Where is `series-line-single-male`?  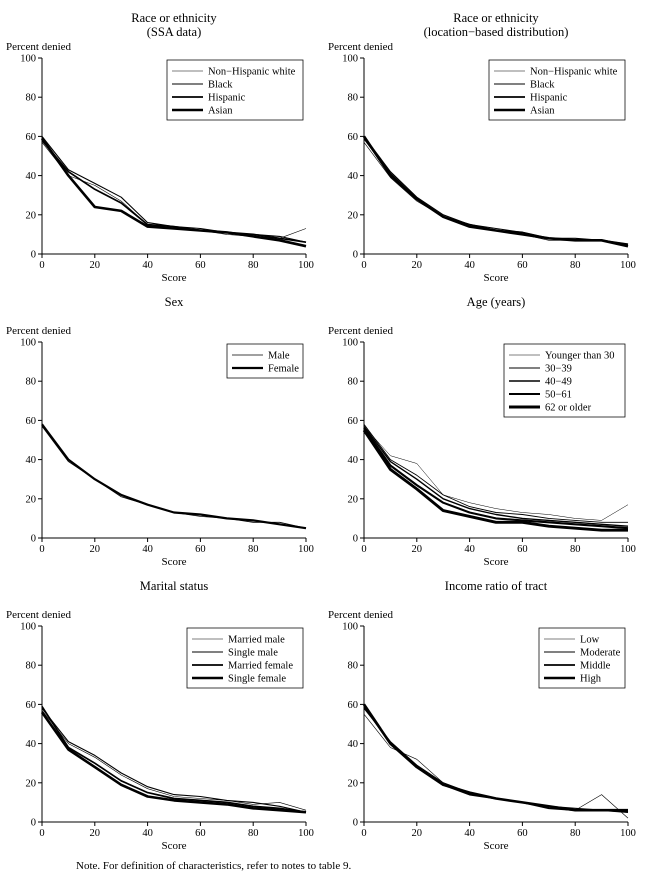
series-line-single-male is located at coordinates (174, 760).